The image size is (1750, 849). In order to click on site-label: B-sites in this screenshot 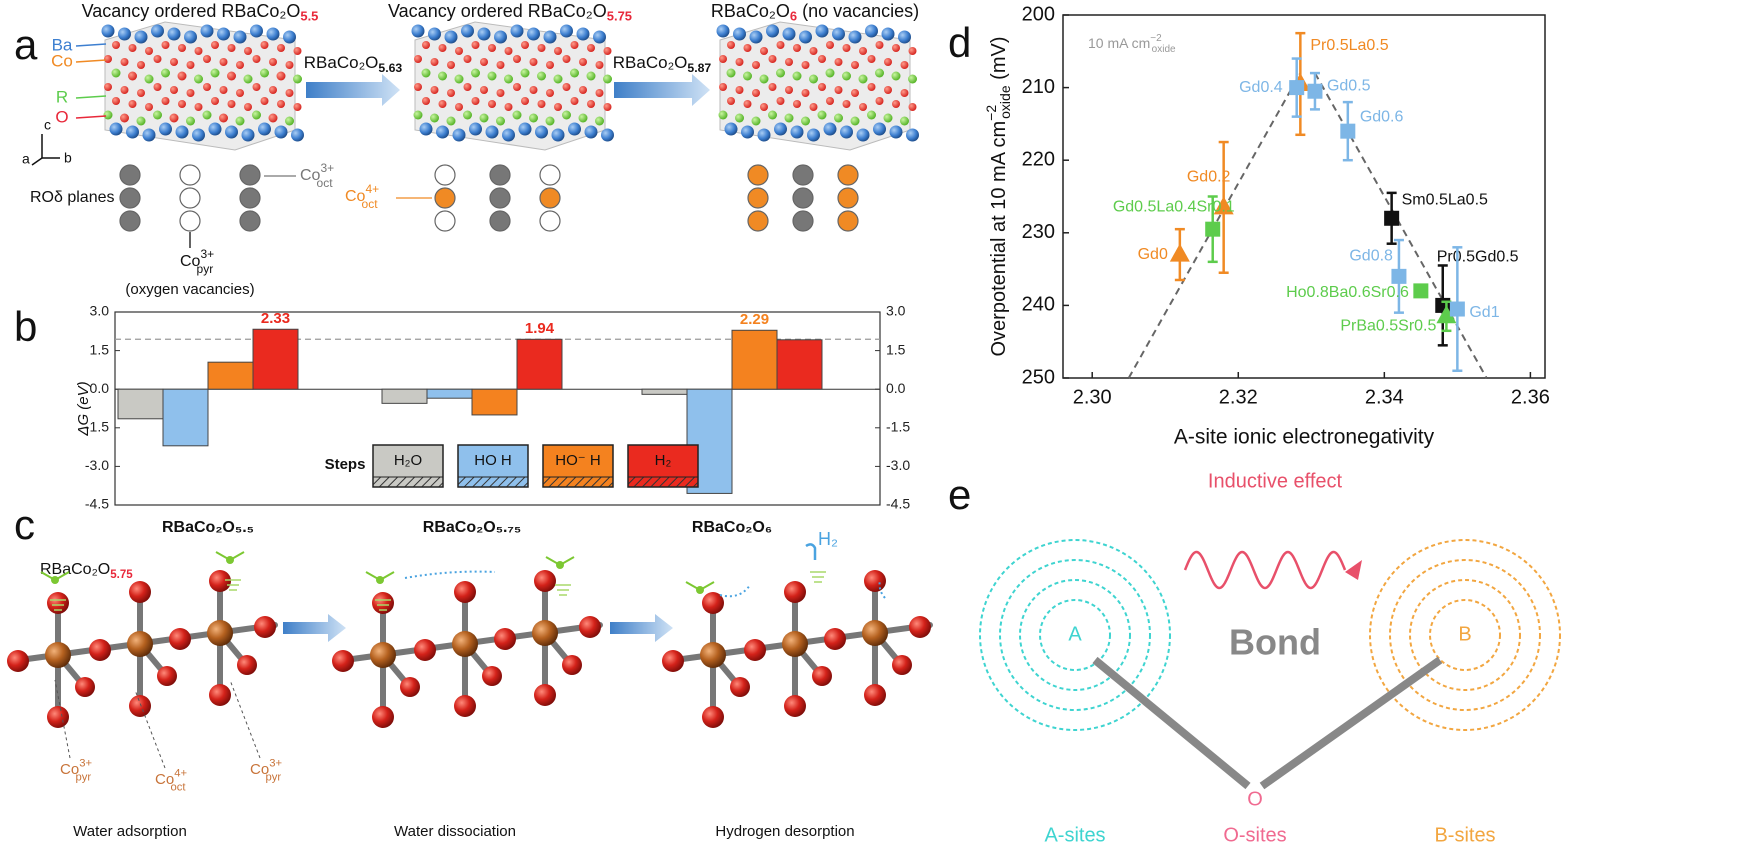, I will do `click(1464, 835)`.